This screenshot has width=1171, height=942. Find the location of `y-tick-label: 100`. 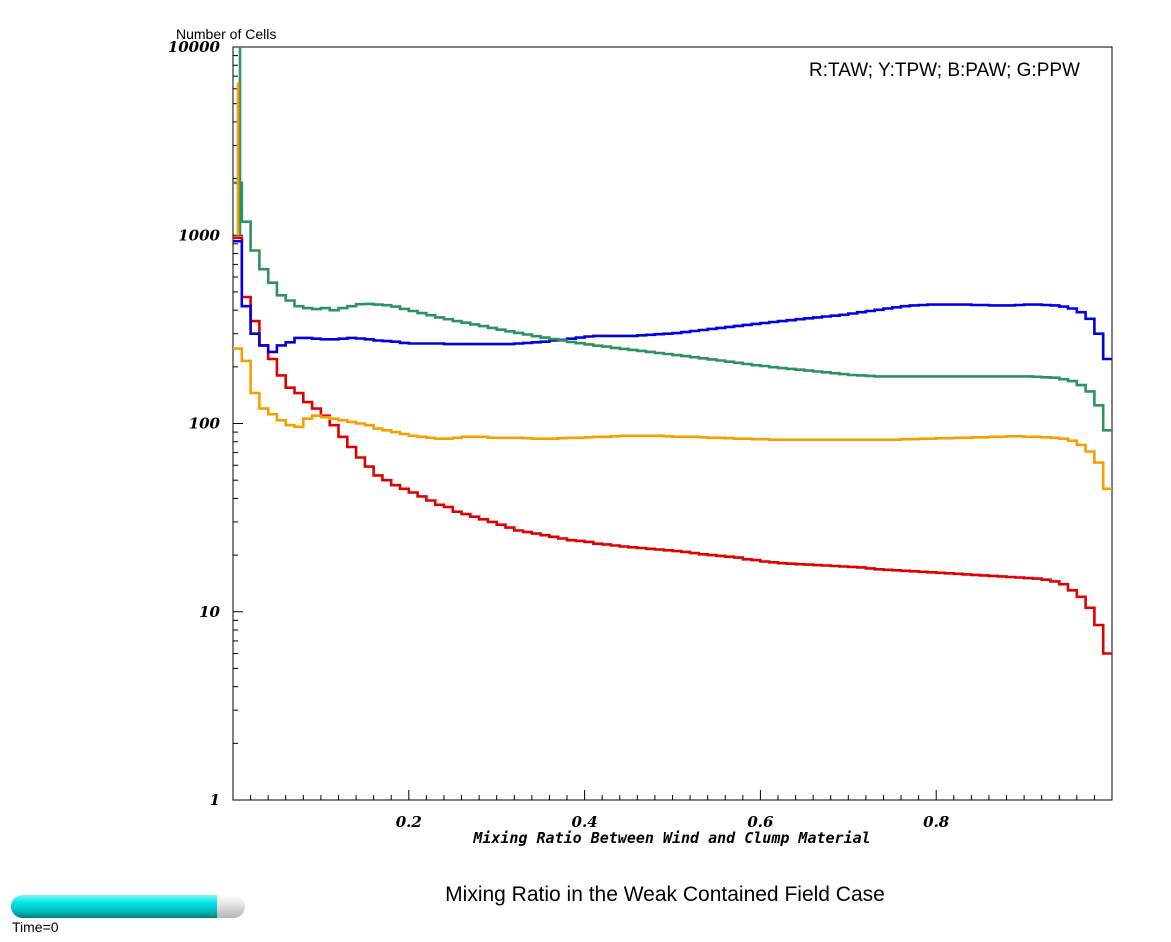

y-tick-label: 100 is located at coordinates (205, 424).